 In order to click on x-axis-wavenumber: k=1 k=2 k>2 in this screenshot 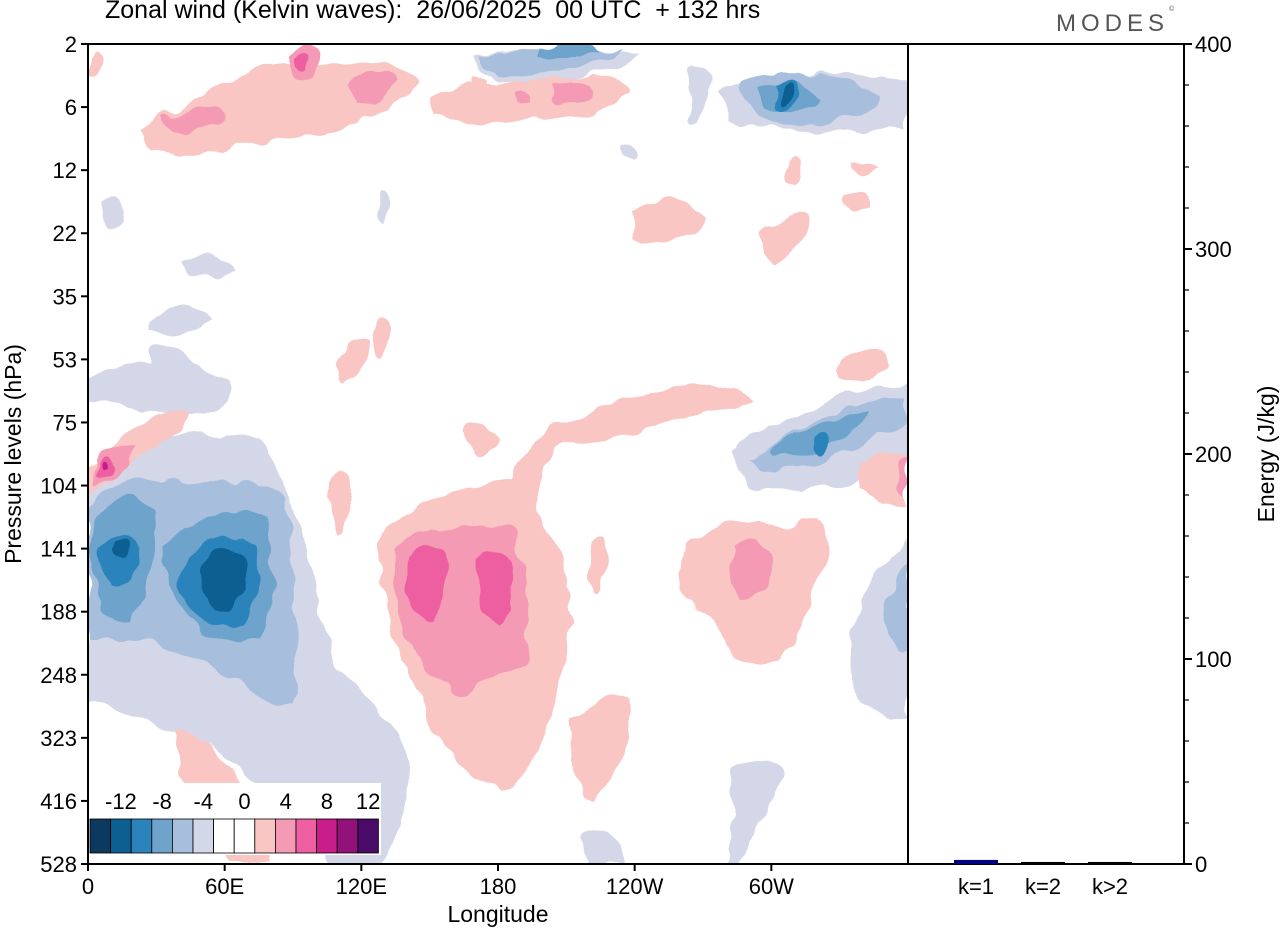, I will do `click(1043, 886)`.